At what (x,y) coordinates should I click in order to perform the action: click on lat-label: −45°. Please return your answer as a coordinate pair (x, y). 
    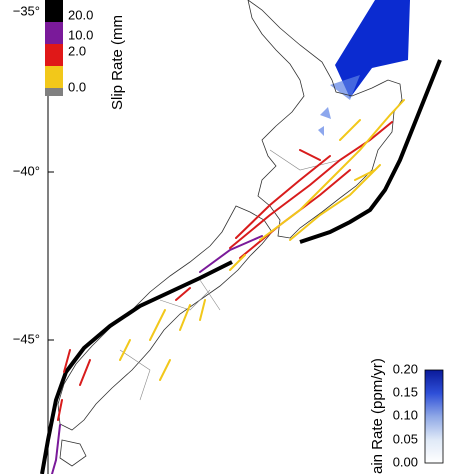
    Looking at the image, I should click on (26, 338).